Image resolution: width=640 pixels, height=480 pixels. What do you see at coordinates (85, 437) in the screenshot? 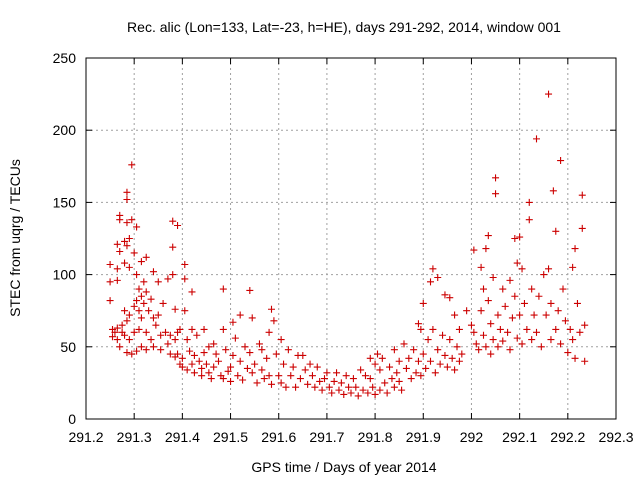
I see `x-tick-label: 291.2` at bounding box center [85, 437].